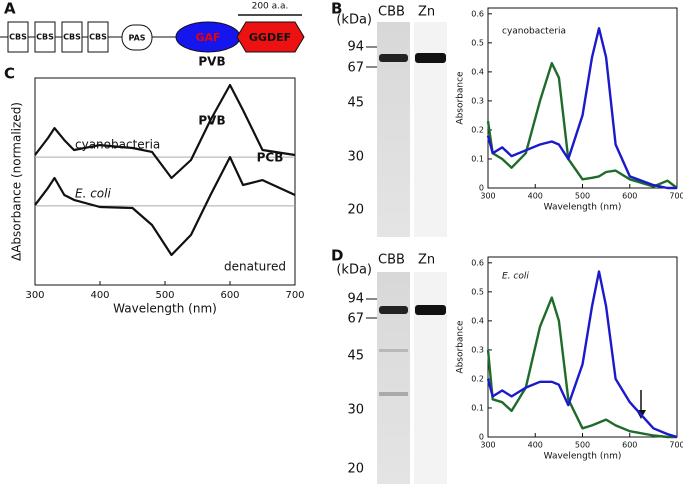 This screenshot has width=683, height=492. What do you see at coordinates (255, 267) in the screenshot?
I see `annotation: denatured` at bounding box center [255, 267].